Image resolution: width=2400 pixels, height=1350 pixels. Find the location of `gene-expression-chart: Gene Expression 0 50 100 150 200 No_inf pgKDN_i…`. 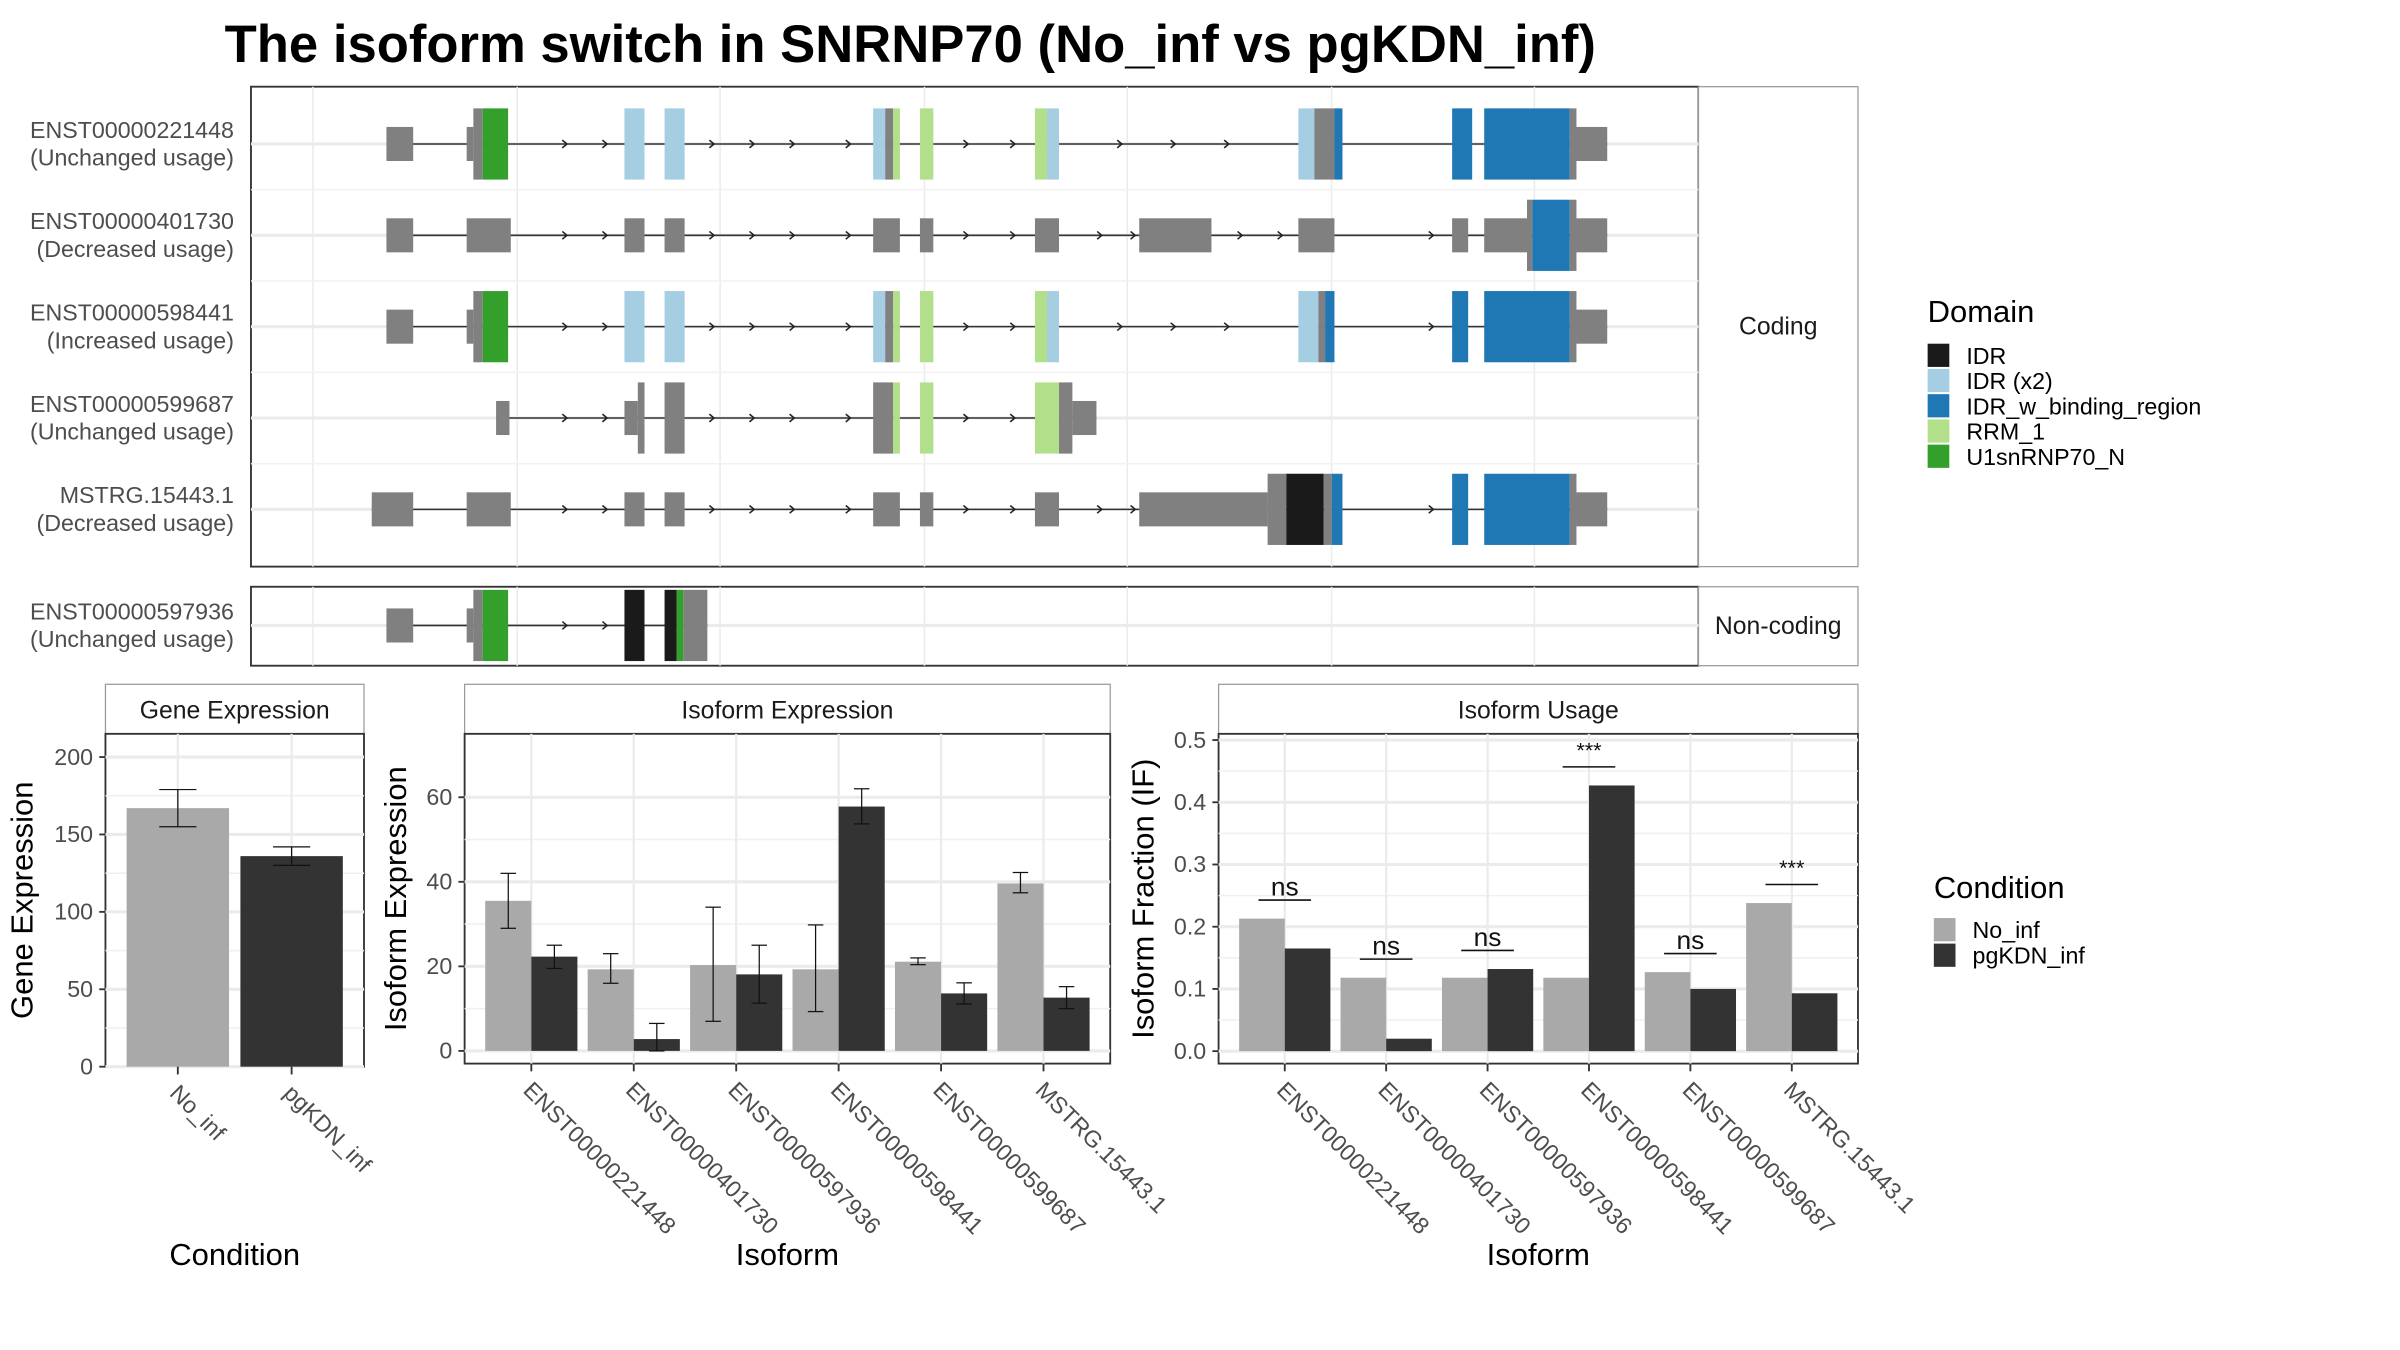

gene-expression-chart: Gene Expression 0 50 100 150 200 No_inf pgKDN_i… is located at coordinates (191, 977).